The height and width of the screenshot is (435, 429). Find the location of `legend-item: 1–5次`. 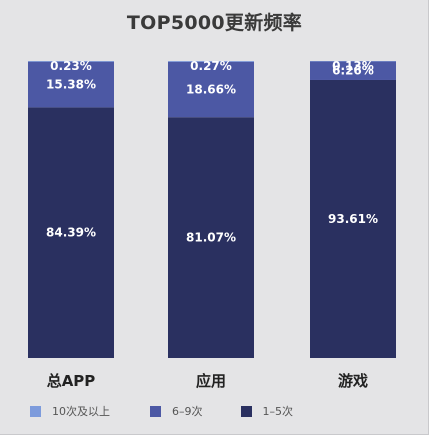

legend-item: 1–5次 is located at coordinates (267, 411).